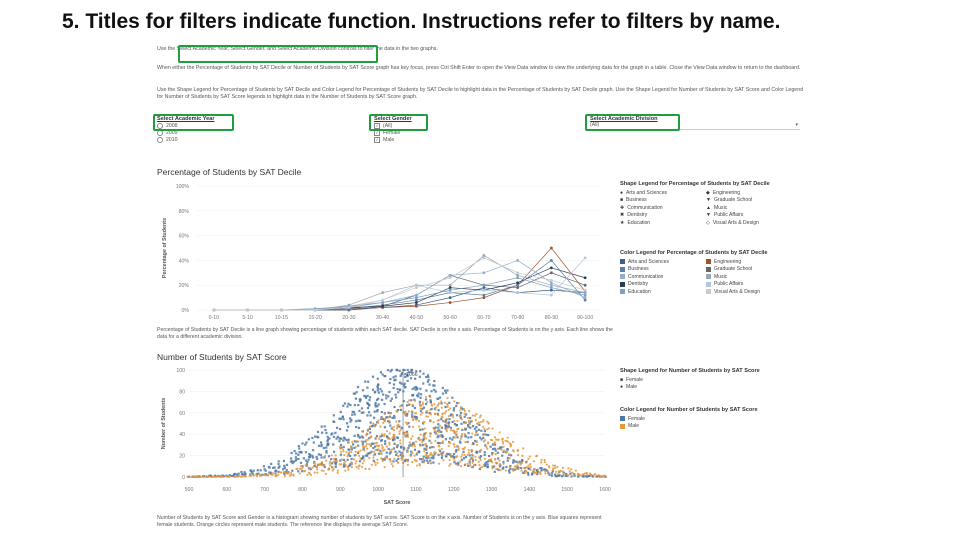  I want to click on legend-item: ▲ Music, so click(756, 208).